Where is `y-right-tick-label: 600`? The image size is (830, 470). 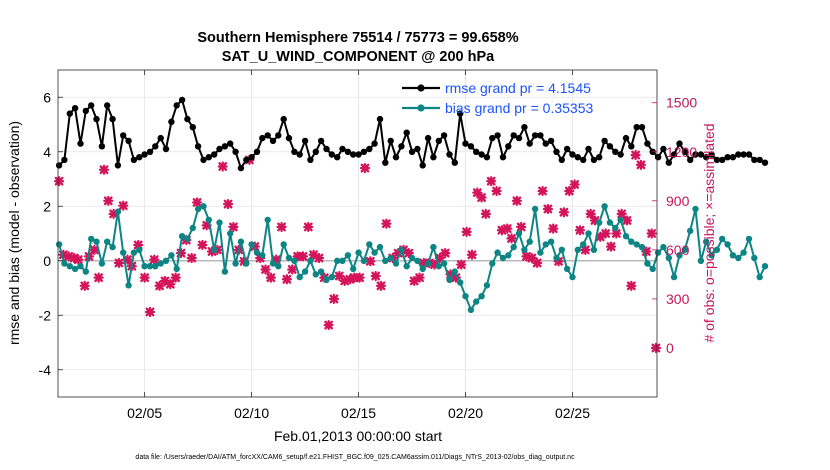
y-right-tick-label: 600 is located at coordinates (678, 250).